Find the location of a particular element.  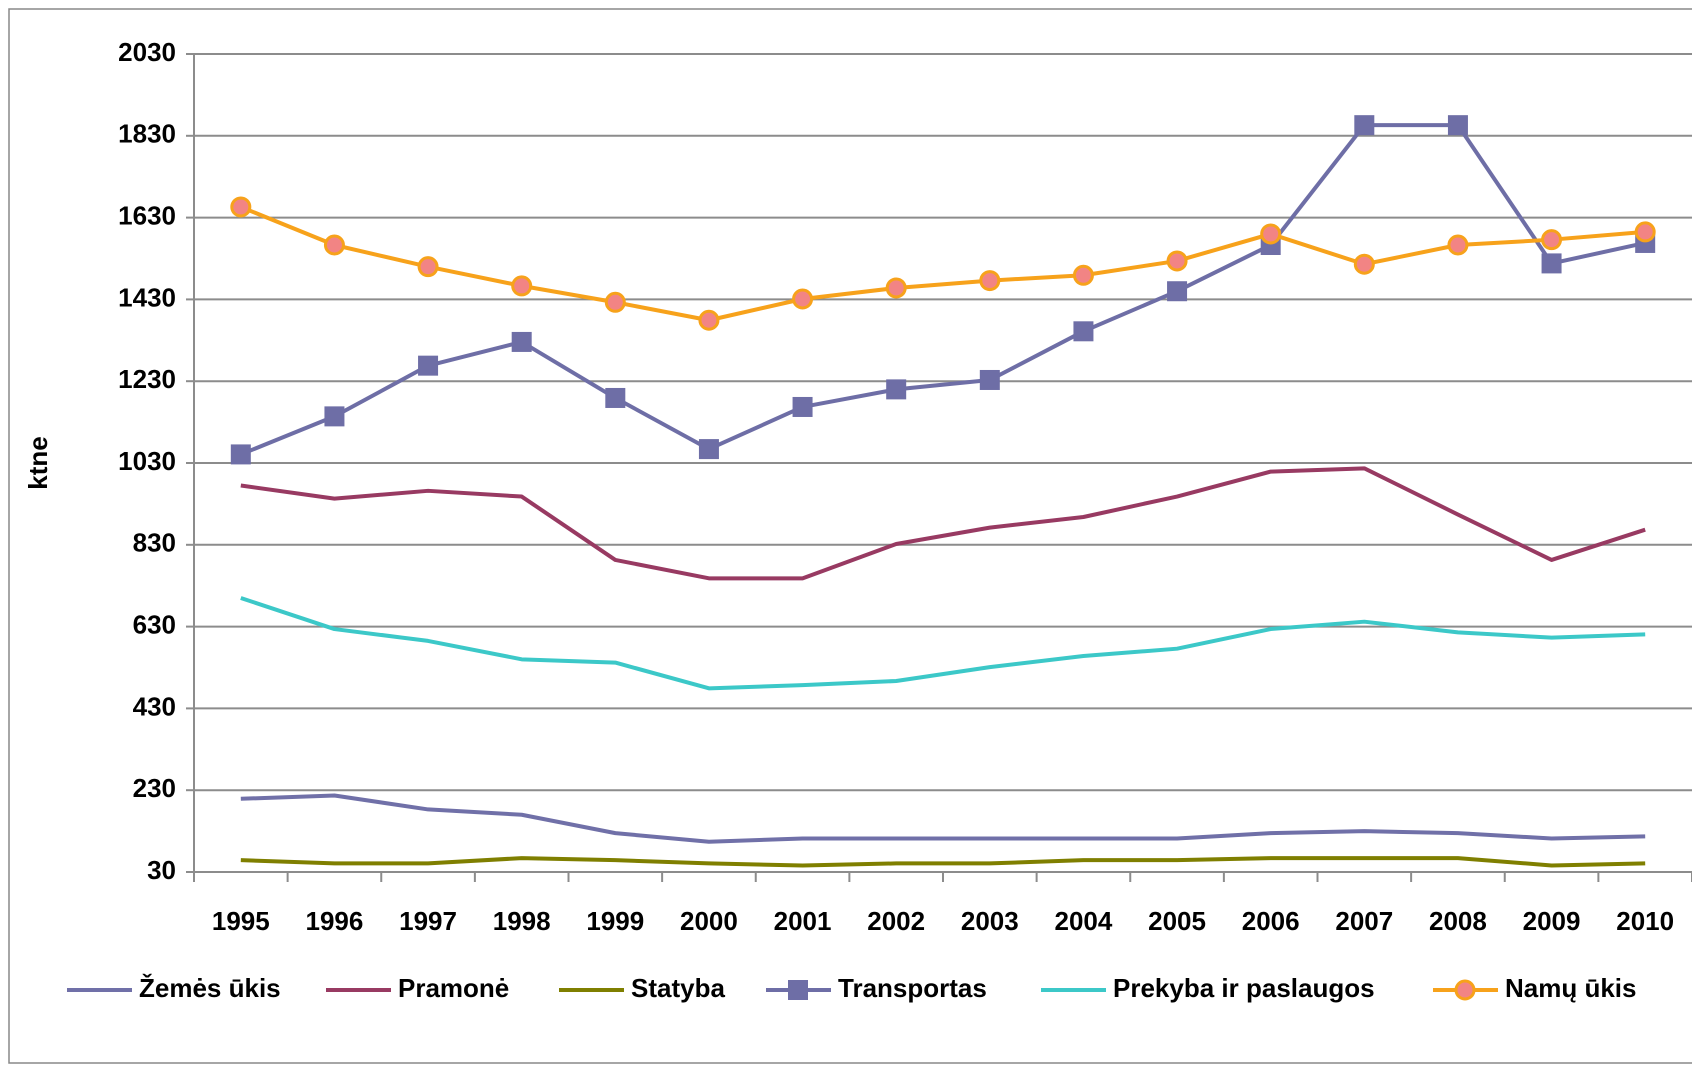

y-axis-label: ktne is located at coordinates (38, 462).